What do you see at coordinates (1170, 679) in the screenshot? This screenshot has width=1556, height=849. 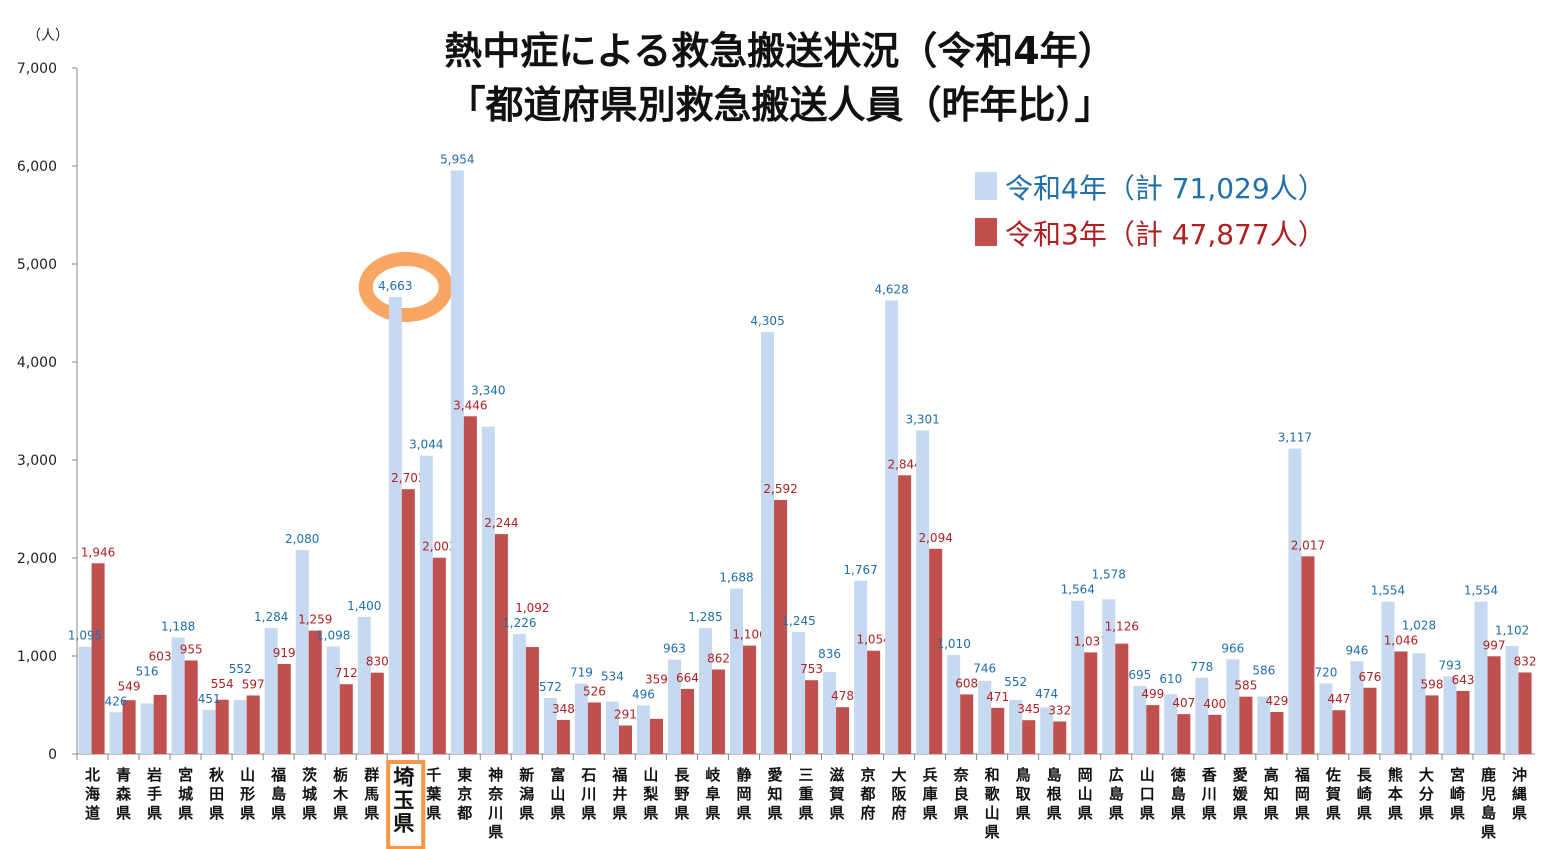 I see `data-label-r4: 610` at bounding box center [1170, 679].